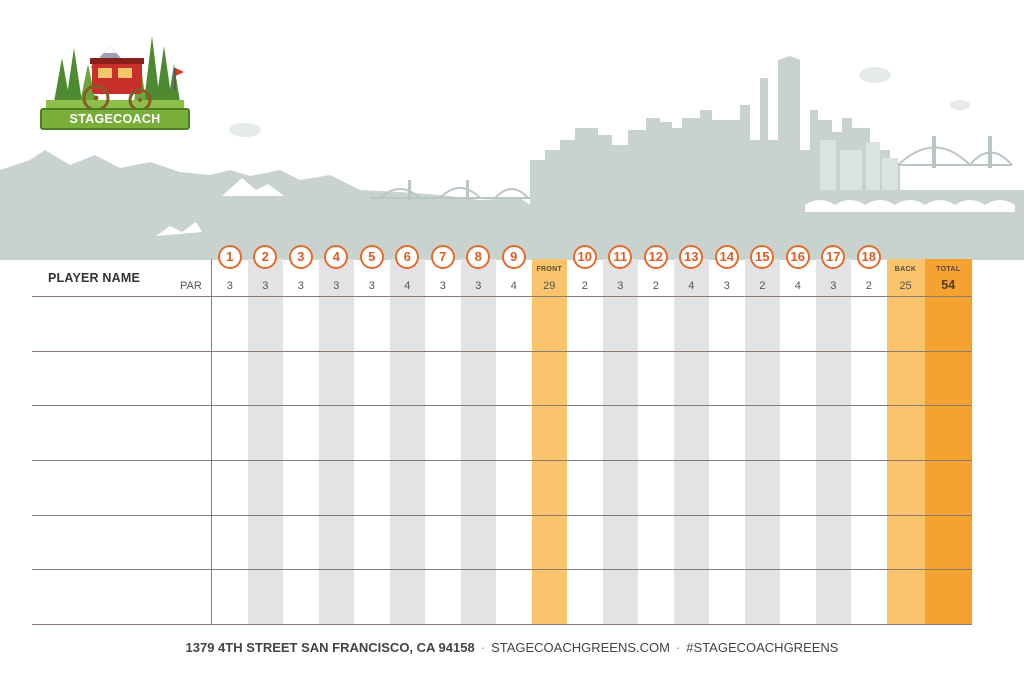  Describe the element at coordinates (442, 257) in the screenshot. I see `hole-number: 7` at that location.